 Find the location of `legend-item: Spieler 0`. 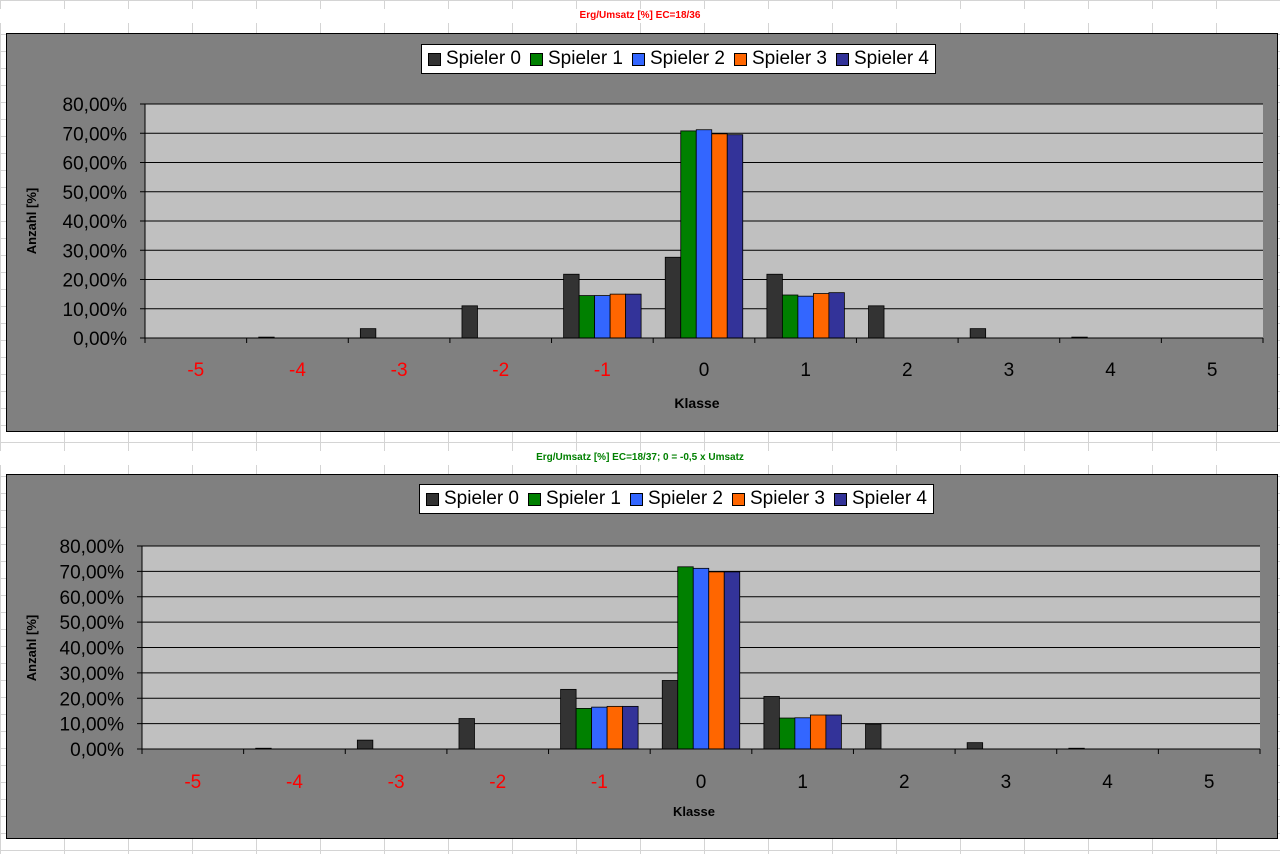

legend-item: Spieler 0 is located at coordinates (474, 59).